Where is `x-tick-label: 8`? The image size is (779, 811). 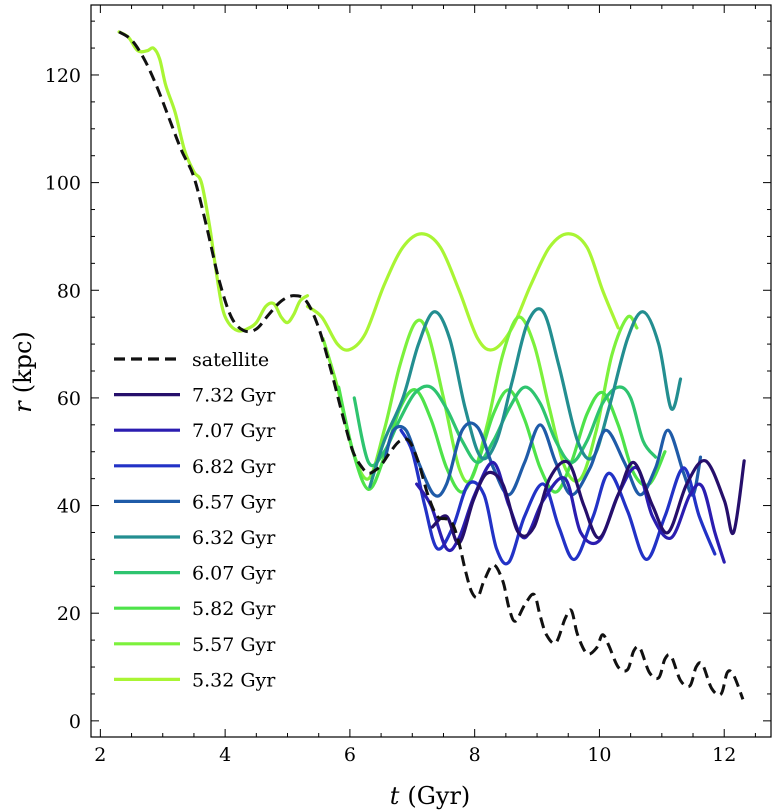
x-tick-label: 8 is located at coordinates (475, 755).